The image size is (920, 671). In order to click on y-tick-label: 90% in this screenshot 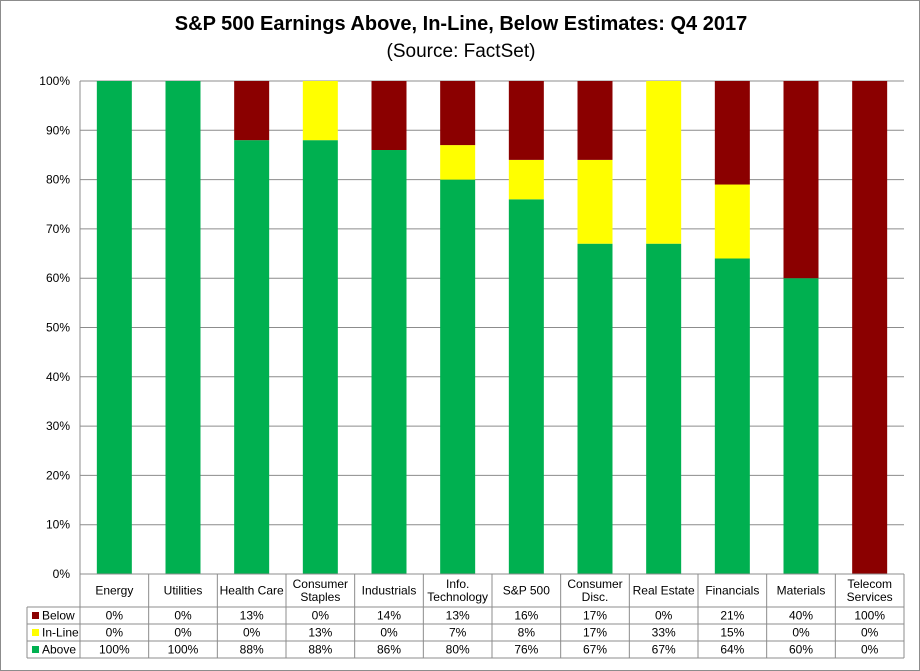, I will do `click(58, 130)`.